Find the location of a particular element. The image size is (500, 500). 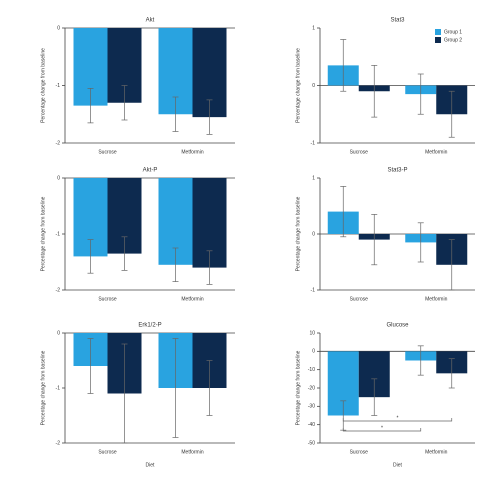

y-tick-label: -30 is located at coordinates (311, 407).